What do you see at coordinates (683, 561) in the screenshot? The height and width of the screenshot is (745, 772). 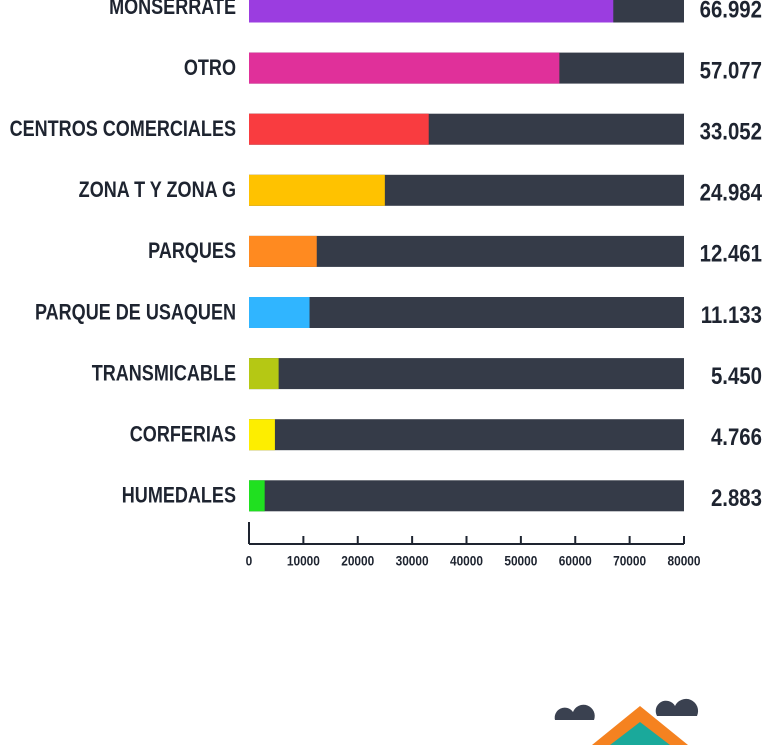 I see `x-tick-label: 80000` at bounding box center [683, 561].